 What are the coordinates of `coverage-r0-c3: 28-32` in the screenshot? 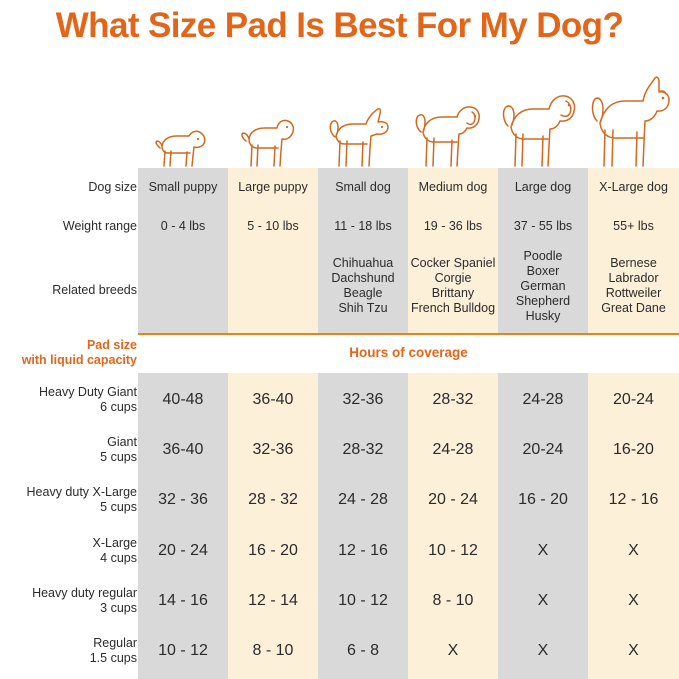 It's located at (453, 399).